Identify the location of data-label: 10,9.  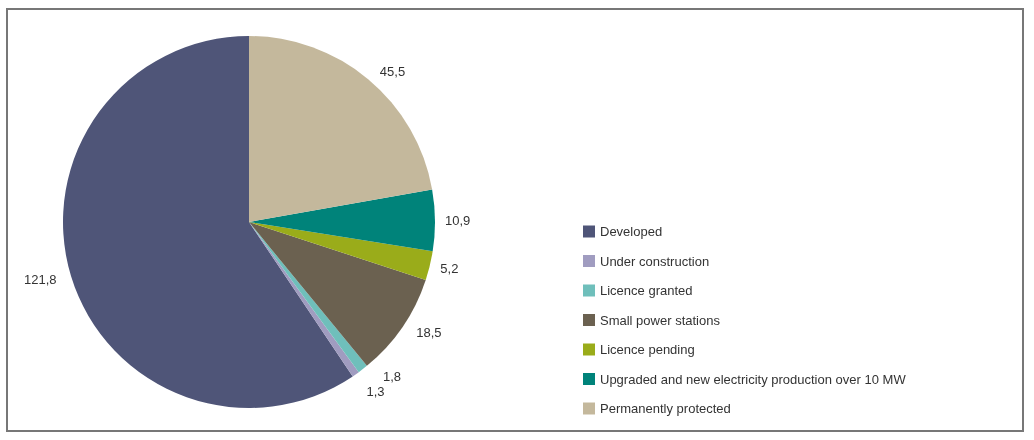
(457, 220).